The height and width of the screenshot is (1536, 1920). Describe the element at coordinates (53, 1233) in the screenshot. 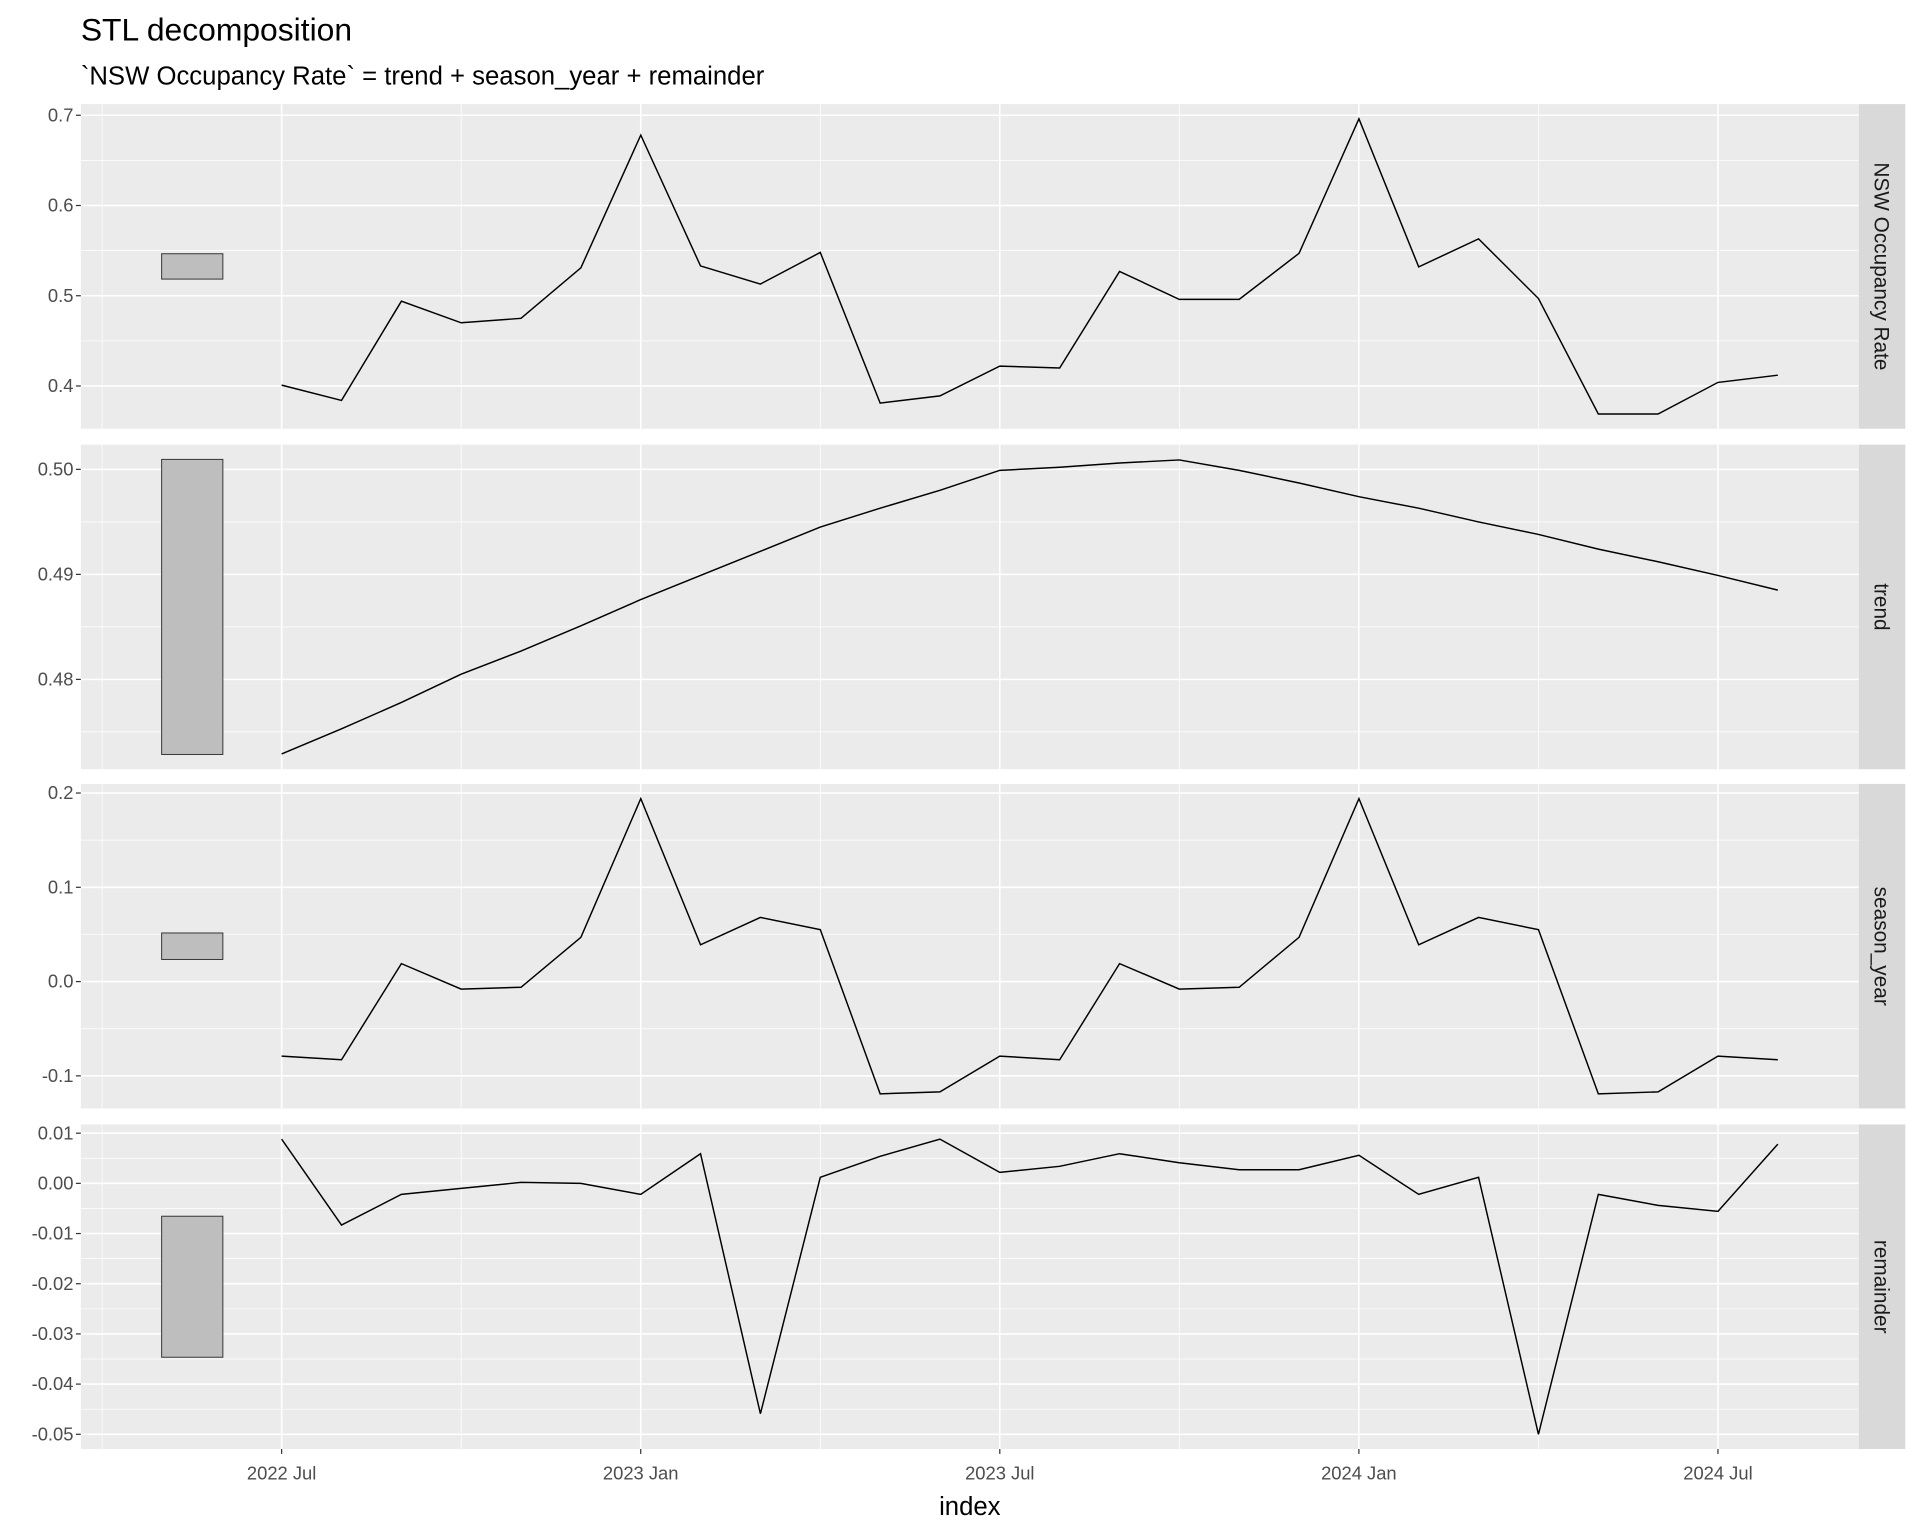

I see `y-tick-label: -0.01` at that location.